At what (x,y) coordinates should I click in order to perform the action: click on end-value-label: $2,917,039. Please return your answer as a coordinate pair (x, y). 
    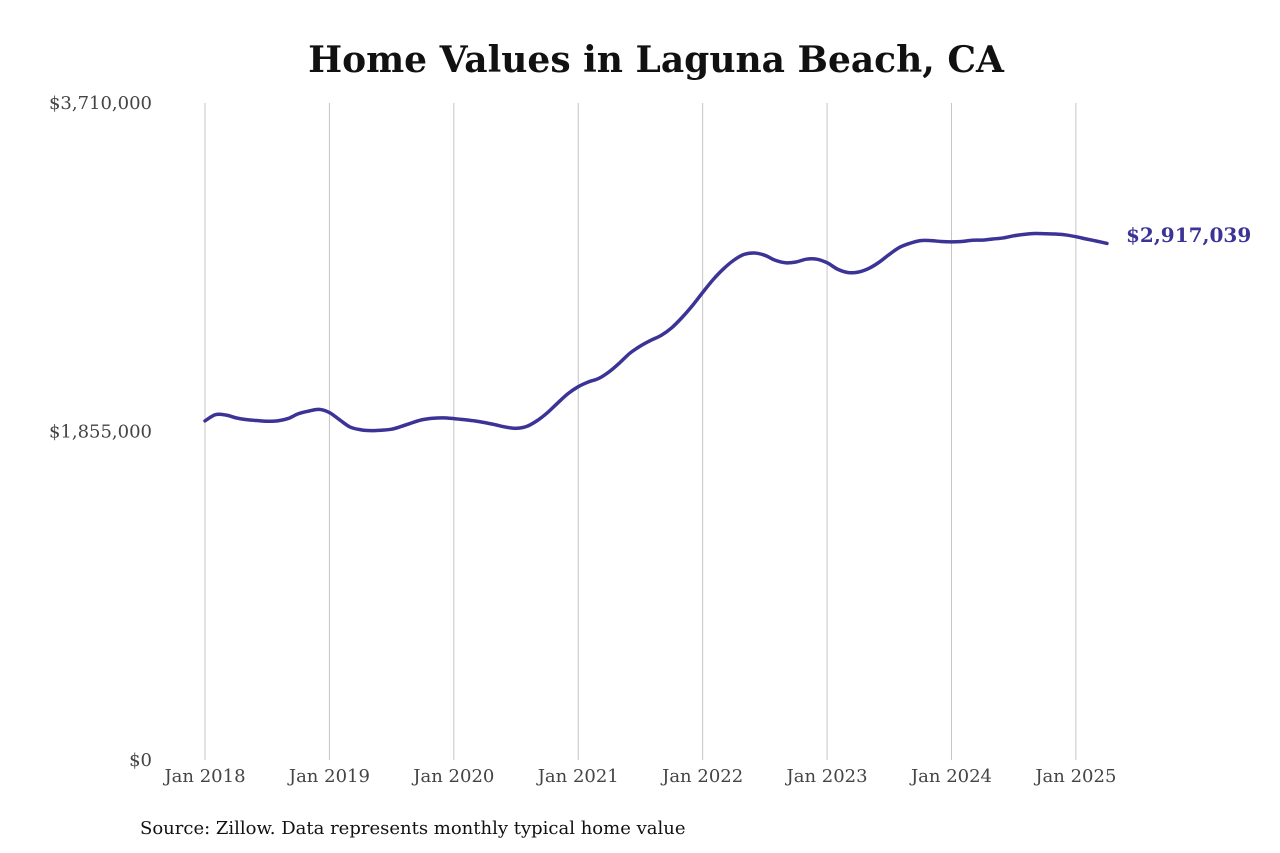
    Looking at the image, I should click on (1188, 235).